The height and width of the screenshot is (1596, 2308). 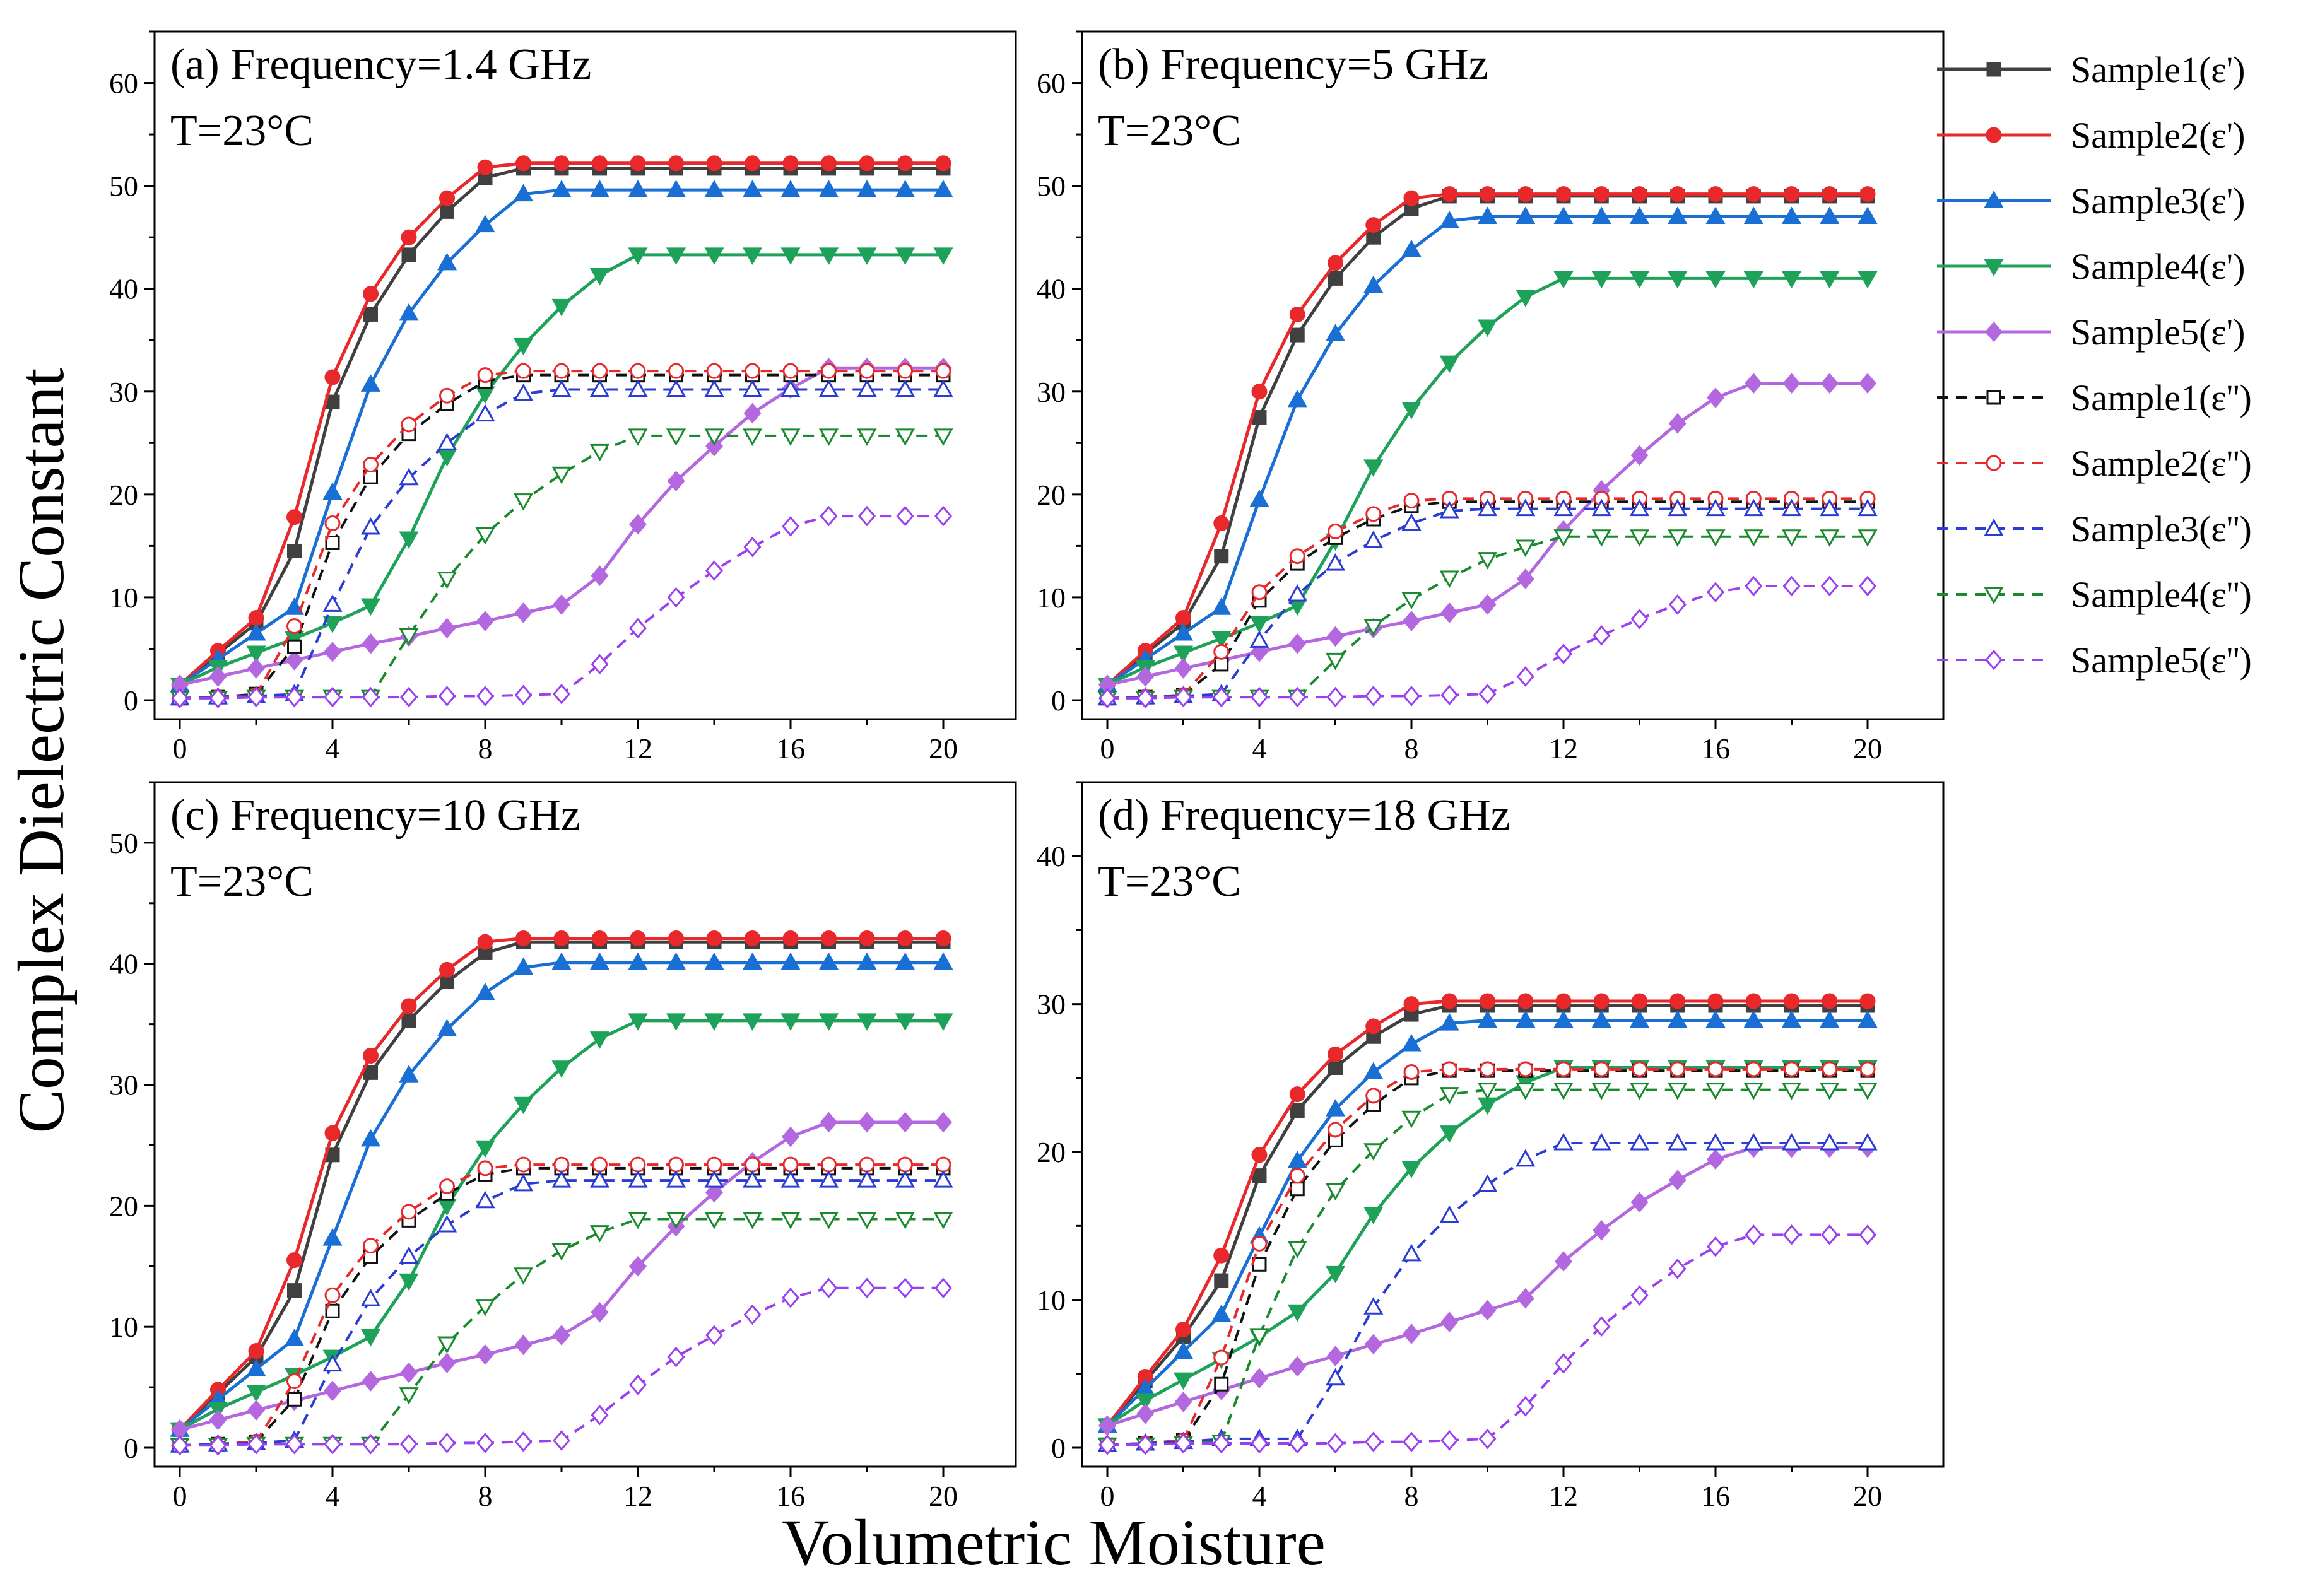 I want to click on y-tick-label: 0, so click(x=131, y=701).